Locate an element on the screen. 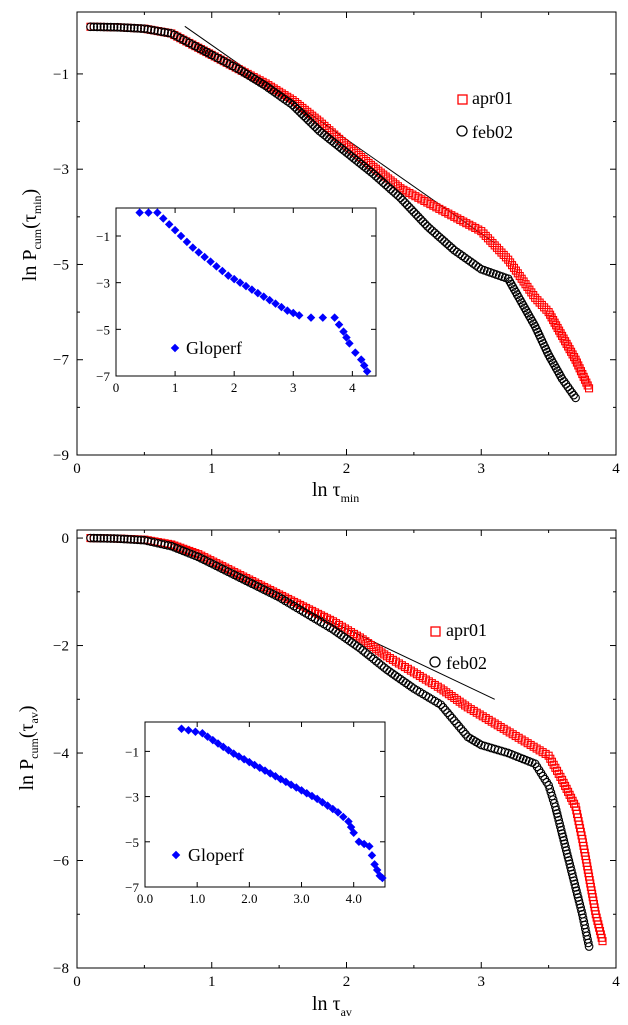 Image resolution: width=628 pixels, height=1025 pixels. bottom-inset-chart: 0.0 1.0 2.0 3.0 4.0 −1 −3 −5 −7 Gloperf is located at coordinates (256, 813).